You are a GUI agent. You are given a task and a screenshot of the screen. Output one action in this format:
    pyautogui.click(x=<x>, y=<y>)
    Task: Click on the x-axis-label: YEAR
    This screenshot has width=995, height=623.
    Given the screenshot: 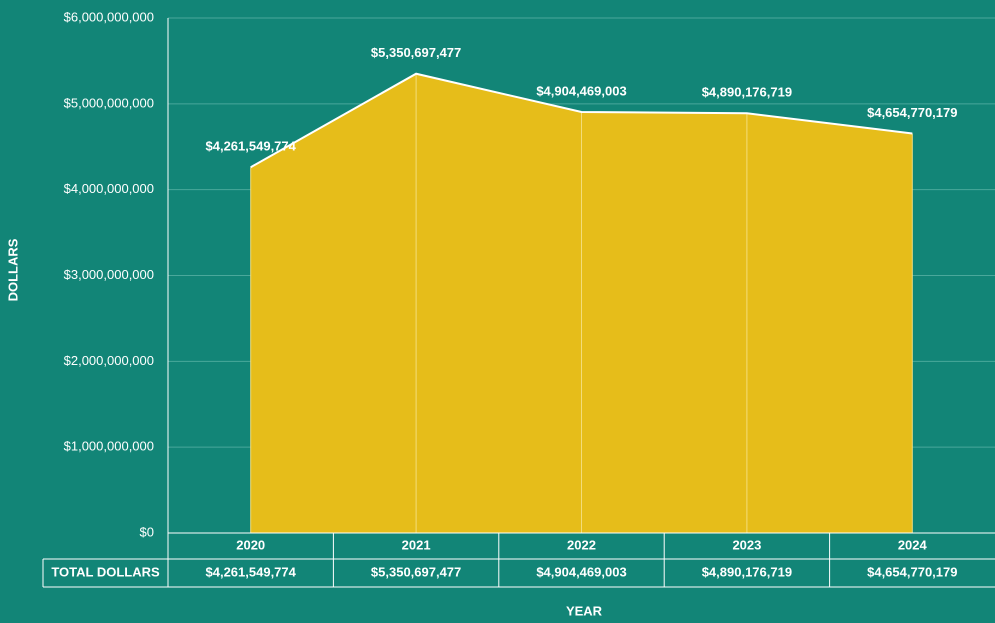 What is the action you would take?
    pyautogui.click(x=584, y=610)
    